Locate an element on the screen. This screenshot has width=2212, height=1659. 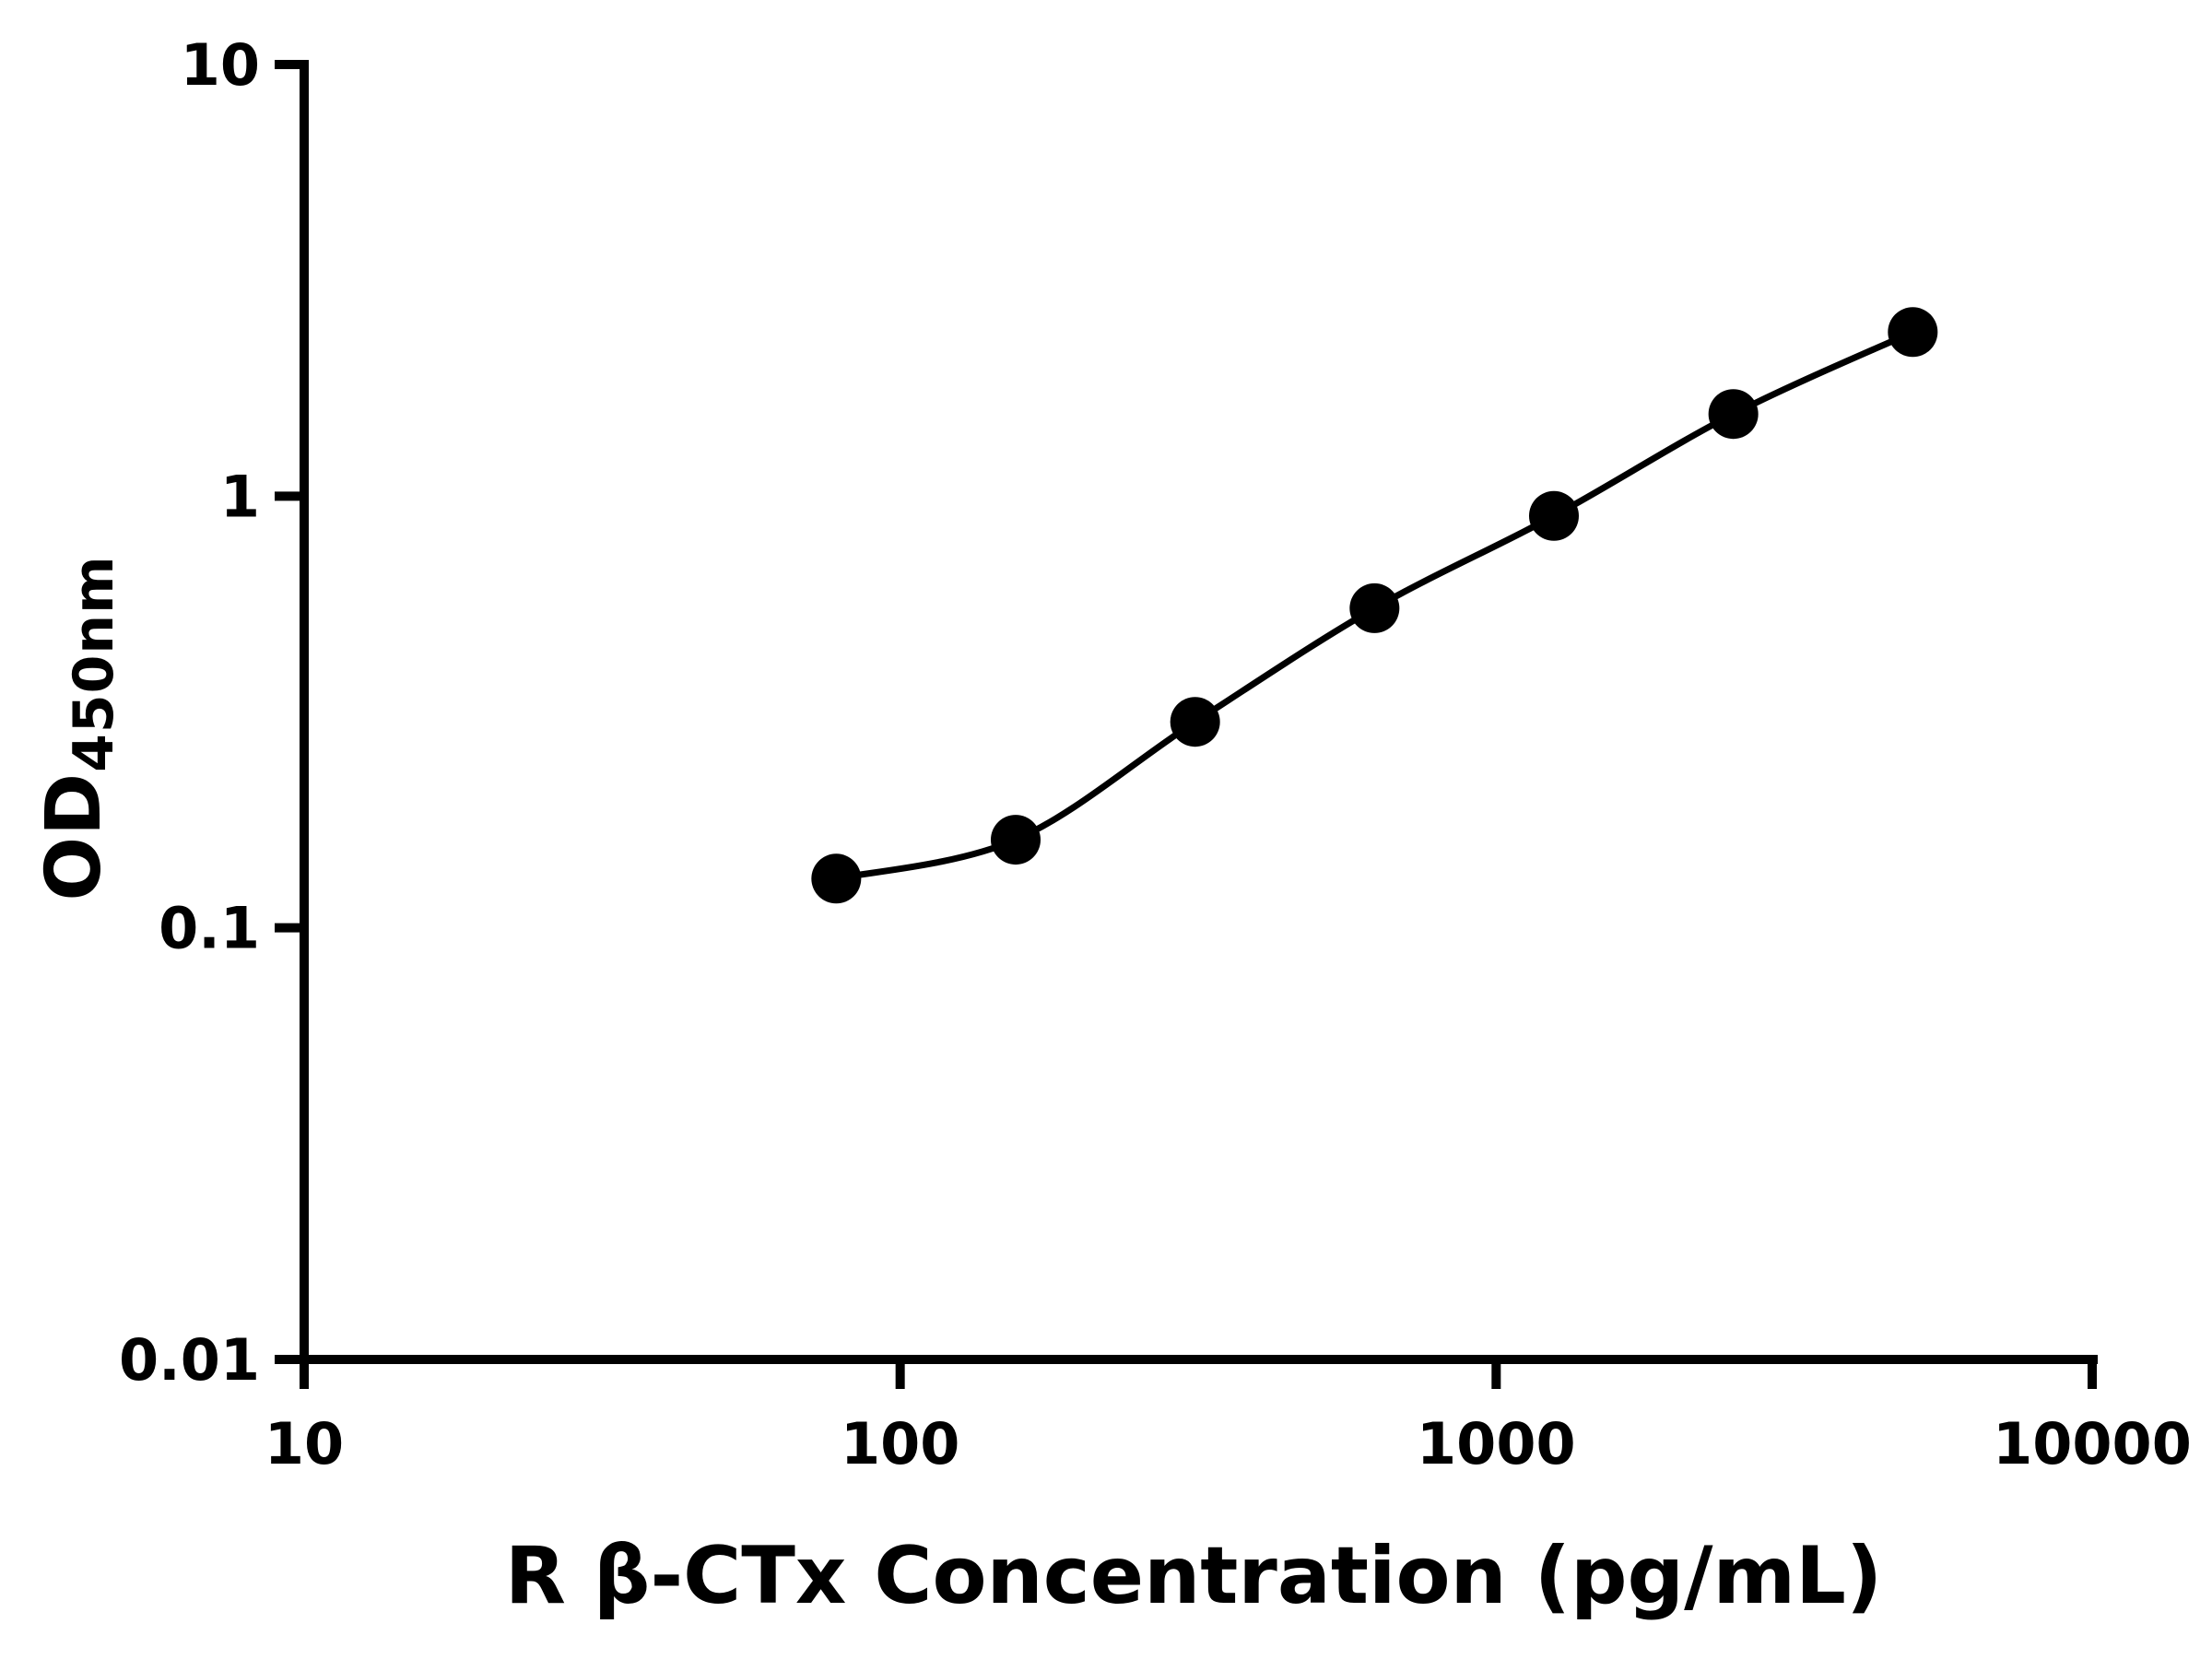
x-axis-title: R β-CTx Concentration (pg/mL) is located at coordinates (1193, 1576).